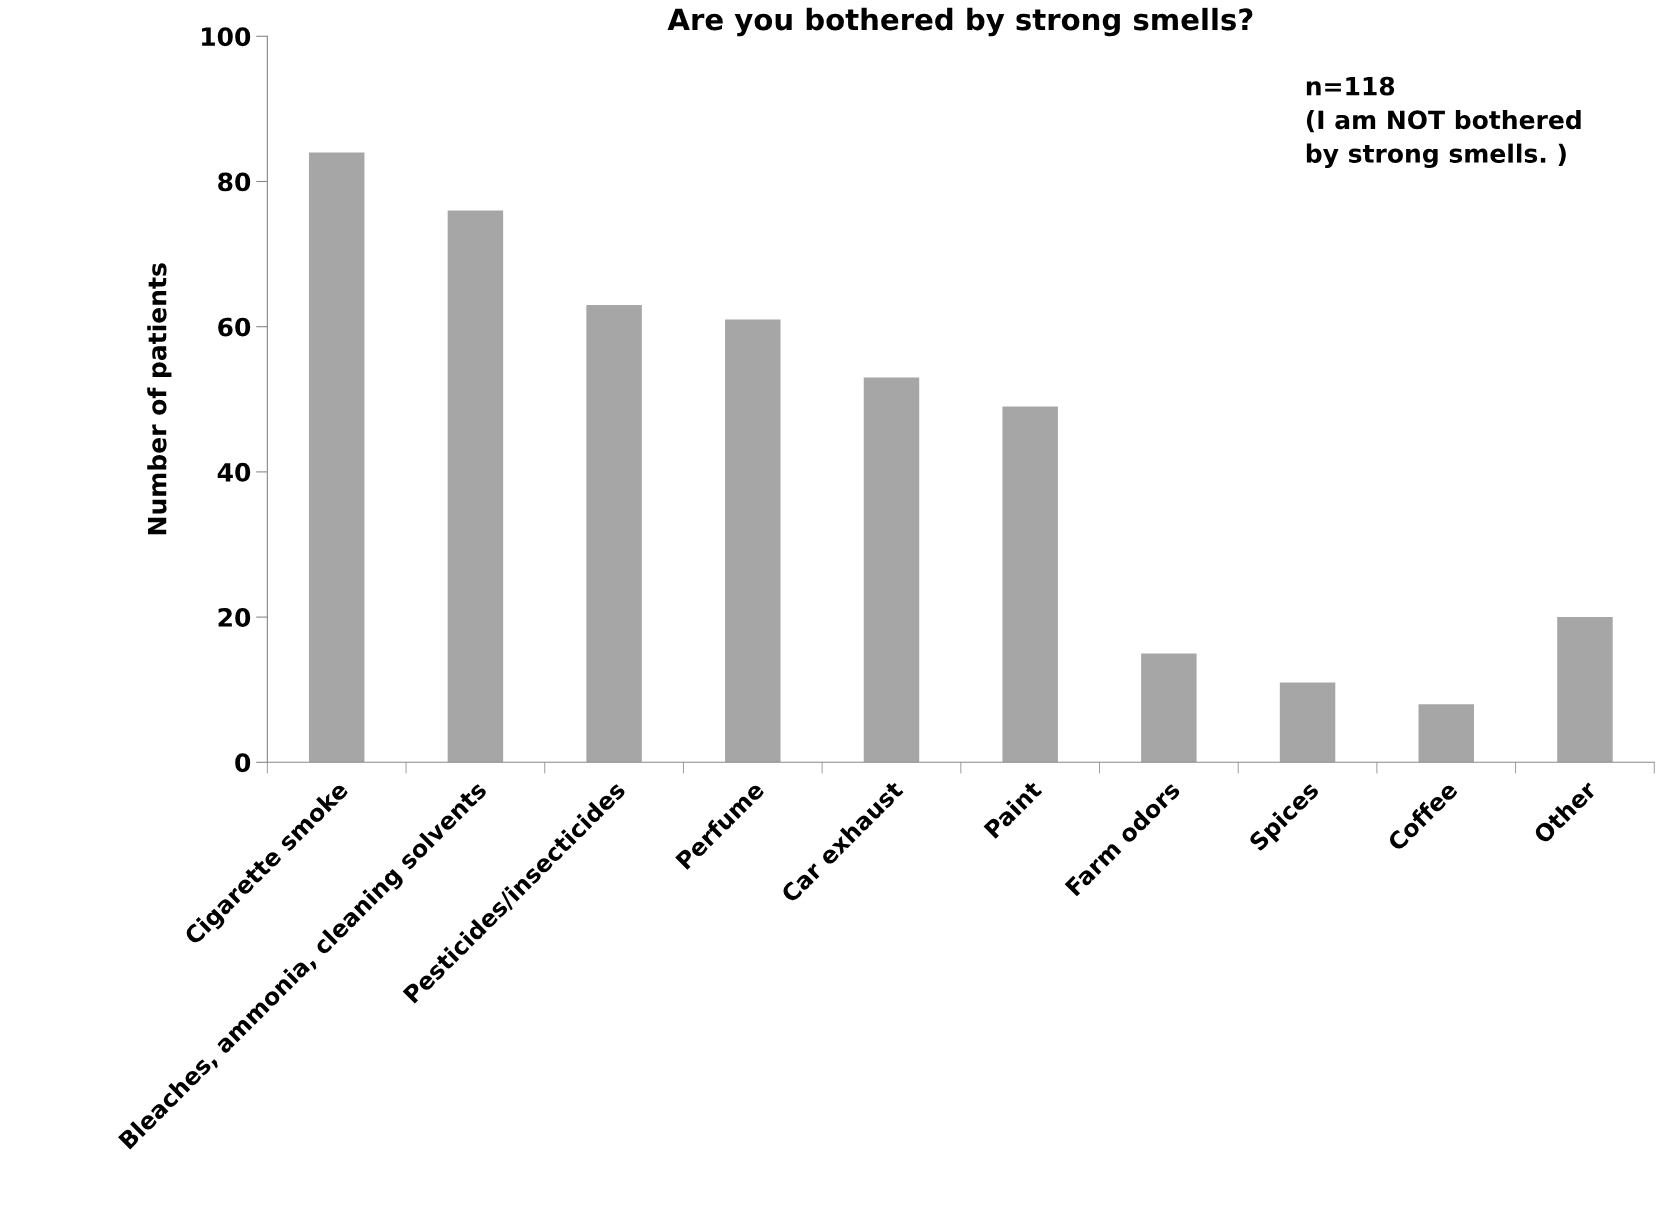  Describe the element at coordinates (234, 182) in the screenshot. I see `y-tick-label: 80` at that location.